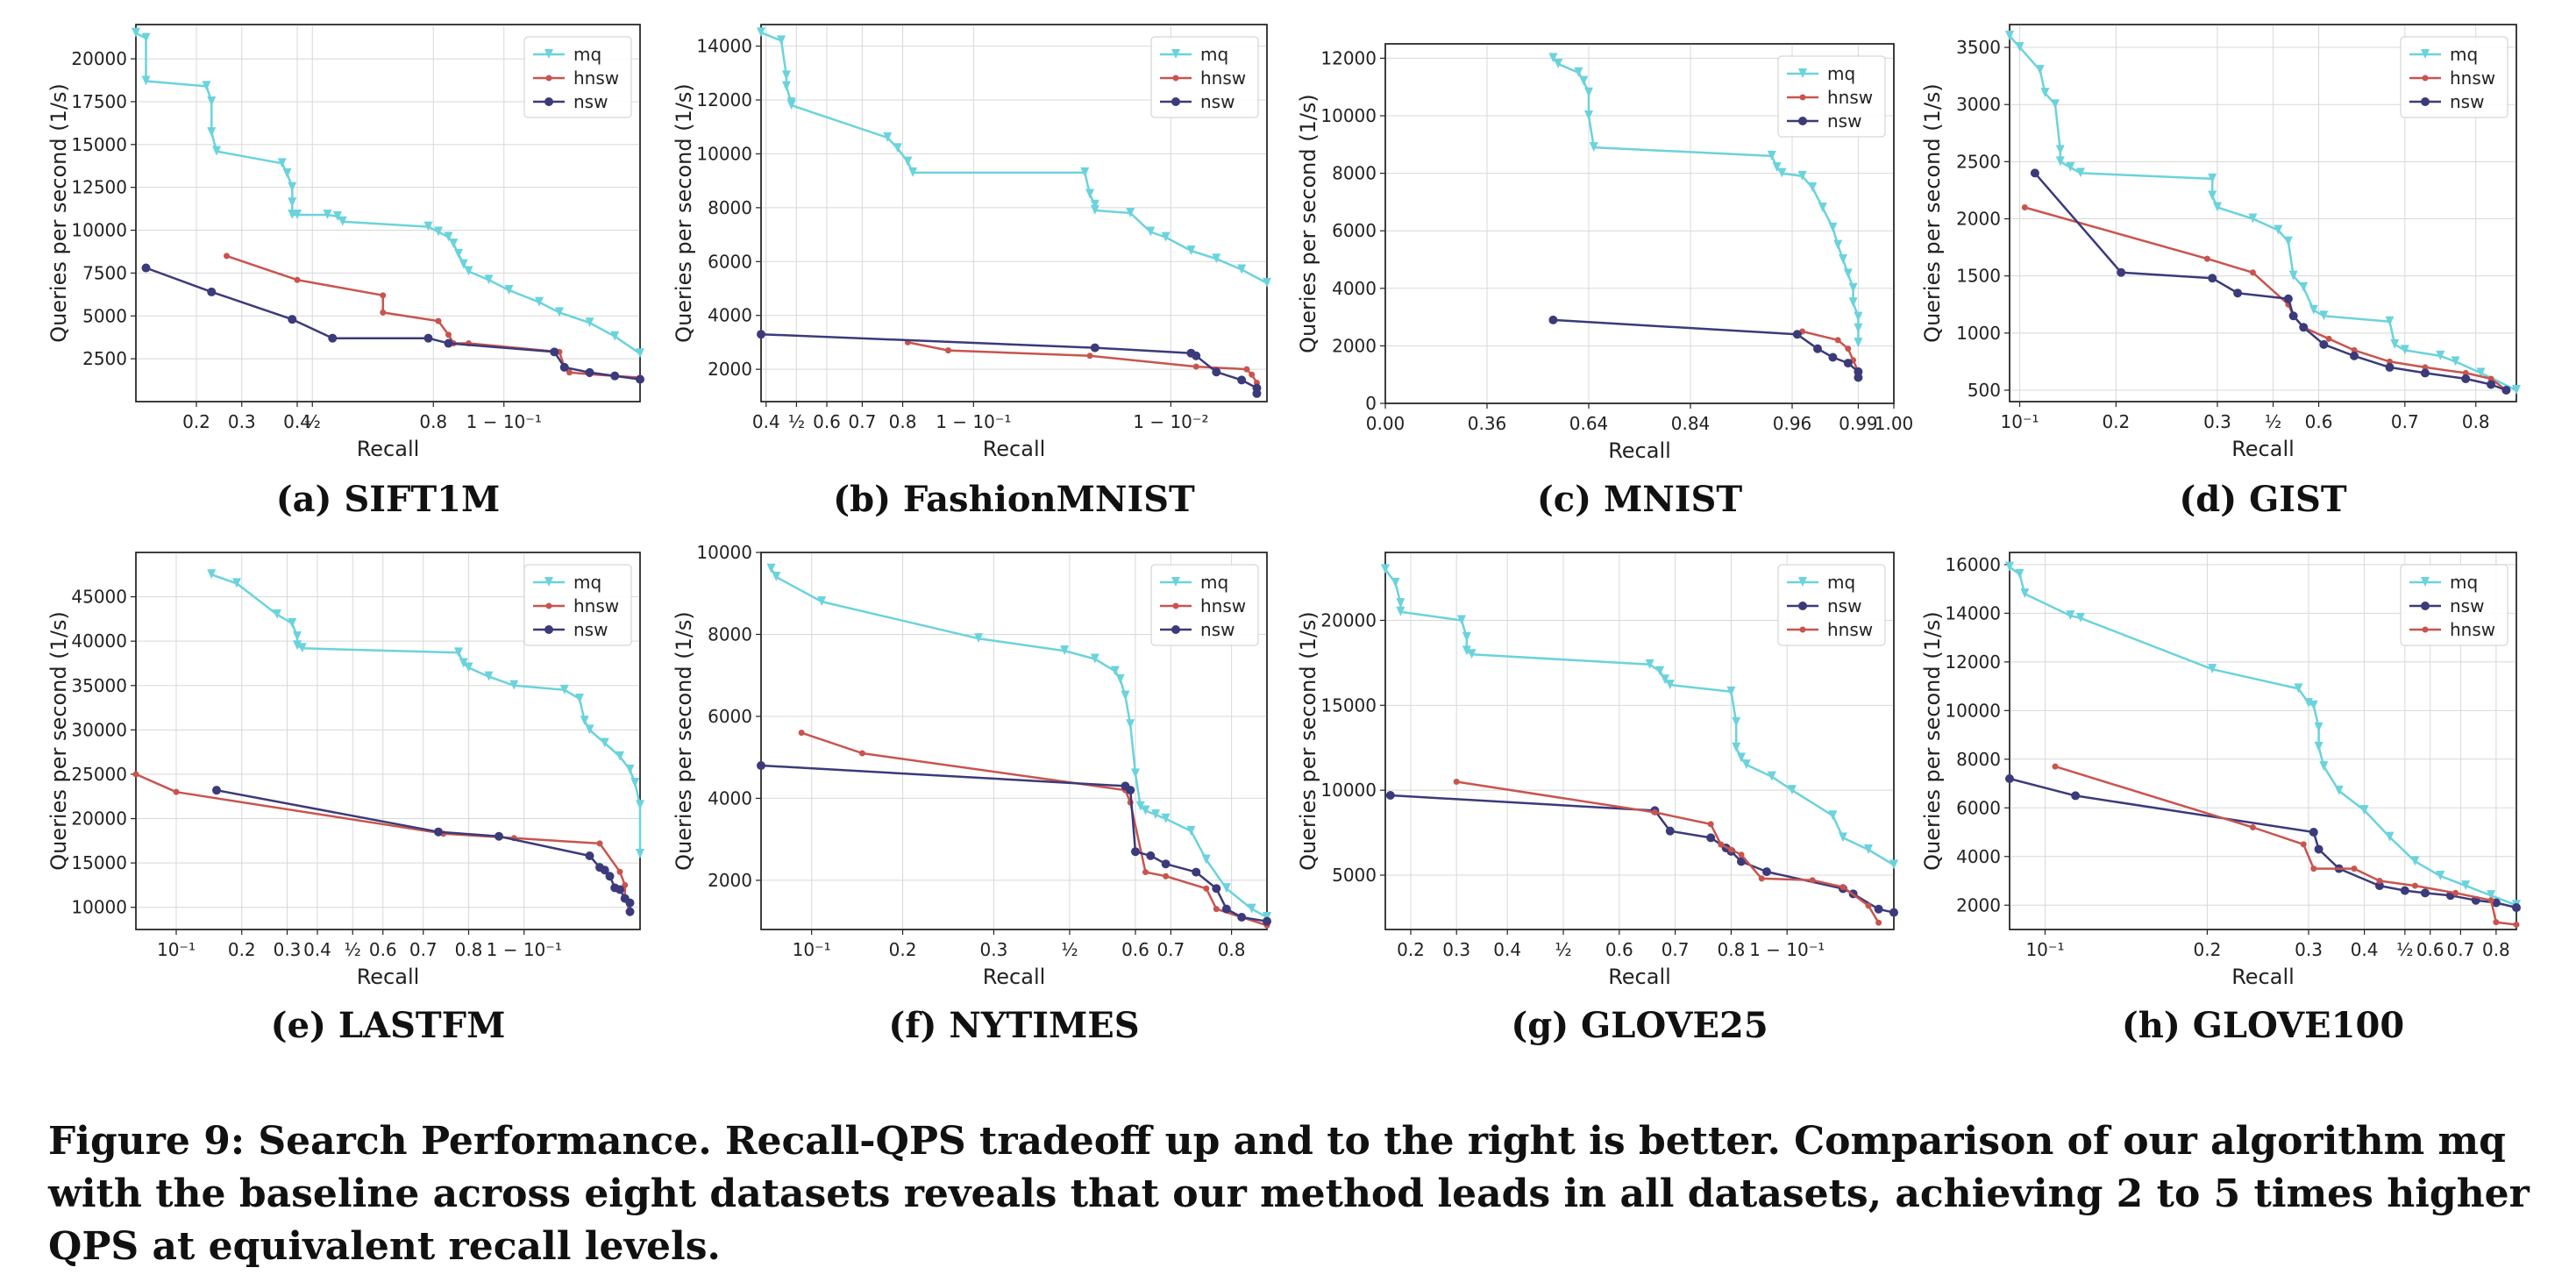 The image size is (2576, 1282). What do you see at coordinates (1705, 200) in the screenshot?
I see `series-mq` at bounding box center [1705, 200].